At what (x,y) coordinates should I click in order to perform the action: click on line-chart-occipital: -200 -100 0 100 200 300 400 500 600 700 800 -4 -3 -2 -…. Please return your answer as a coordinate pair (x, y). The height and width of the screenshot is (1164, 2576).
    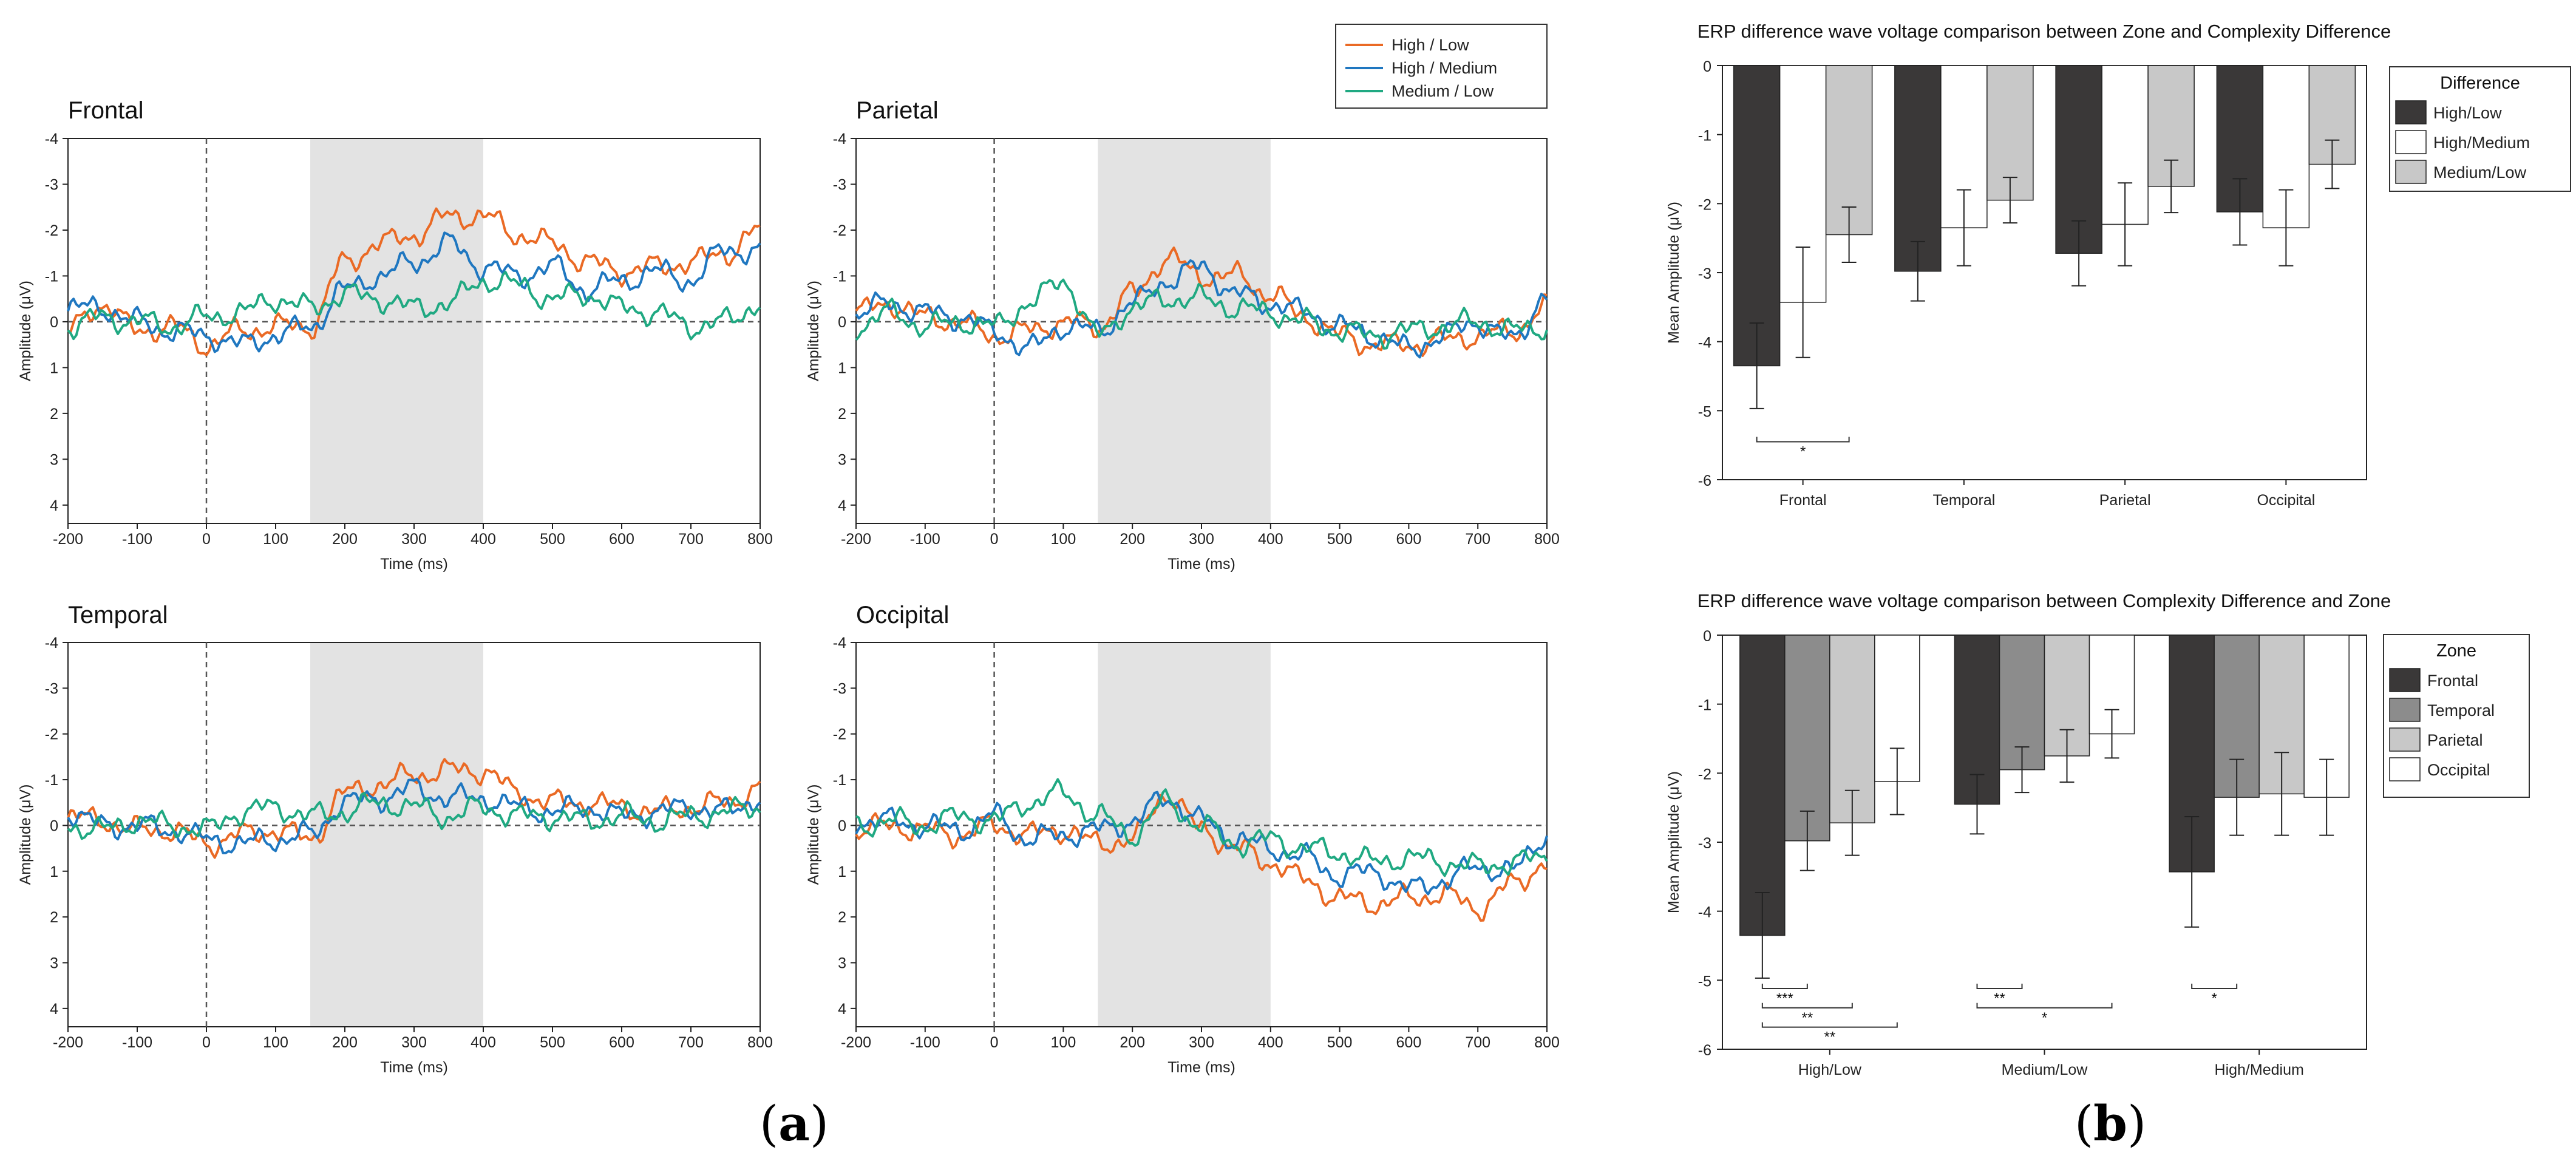
    Looking at the image, I should click on (1182, 839).